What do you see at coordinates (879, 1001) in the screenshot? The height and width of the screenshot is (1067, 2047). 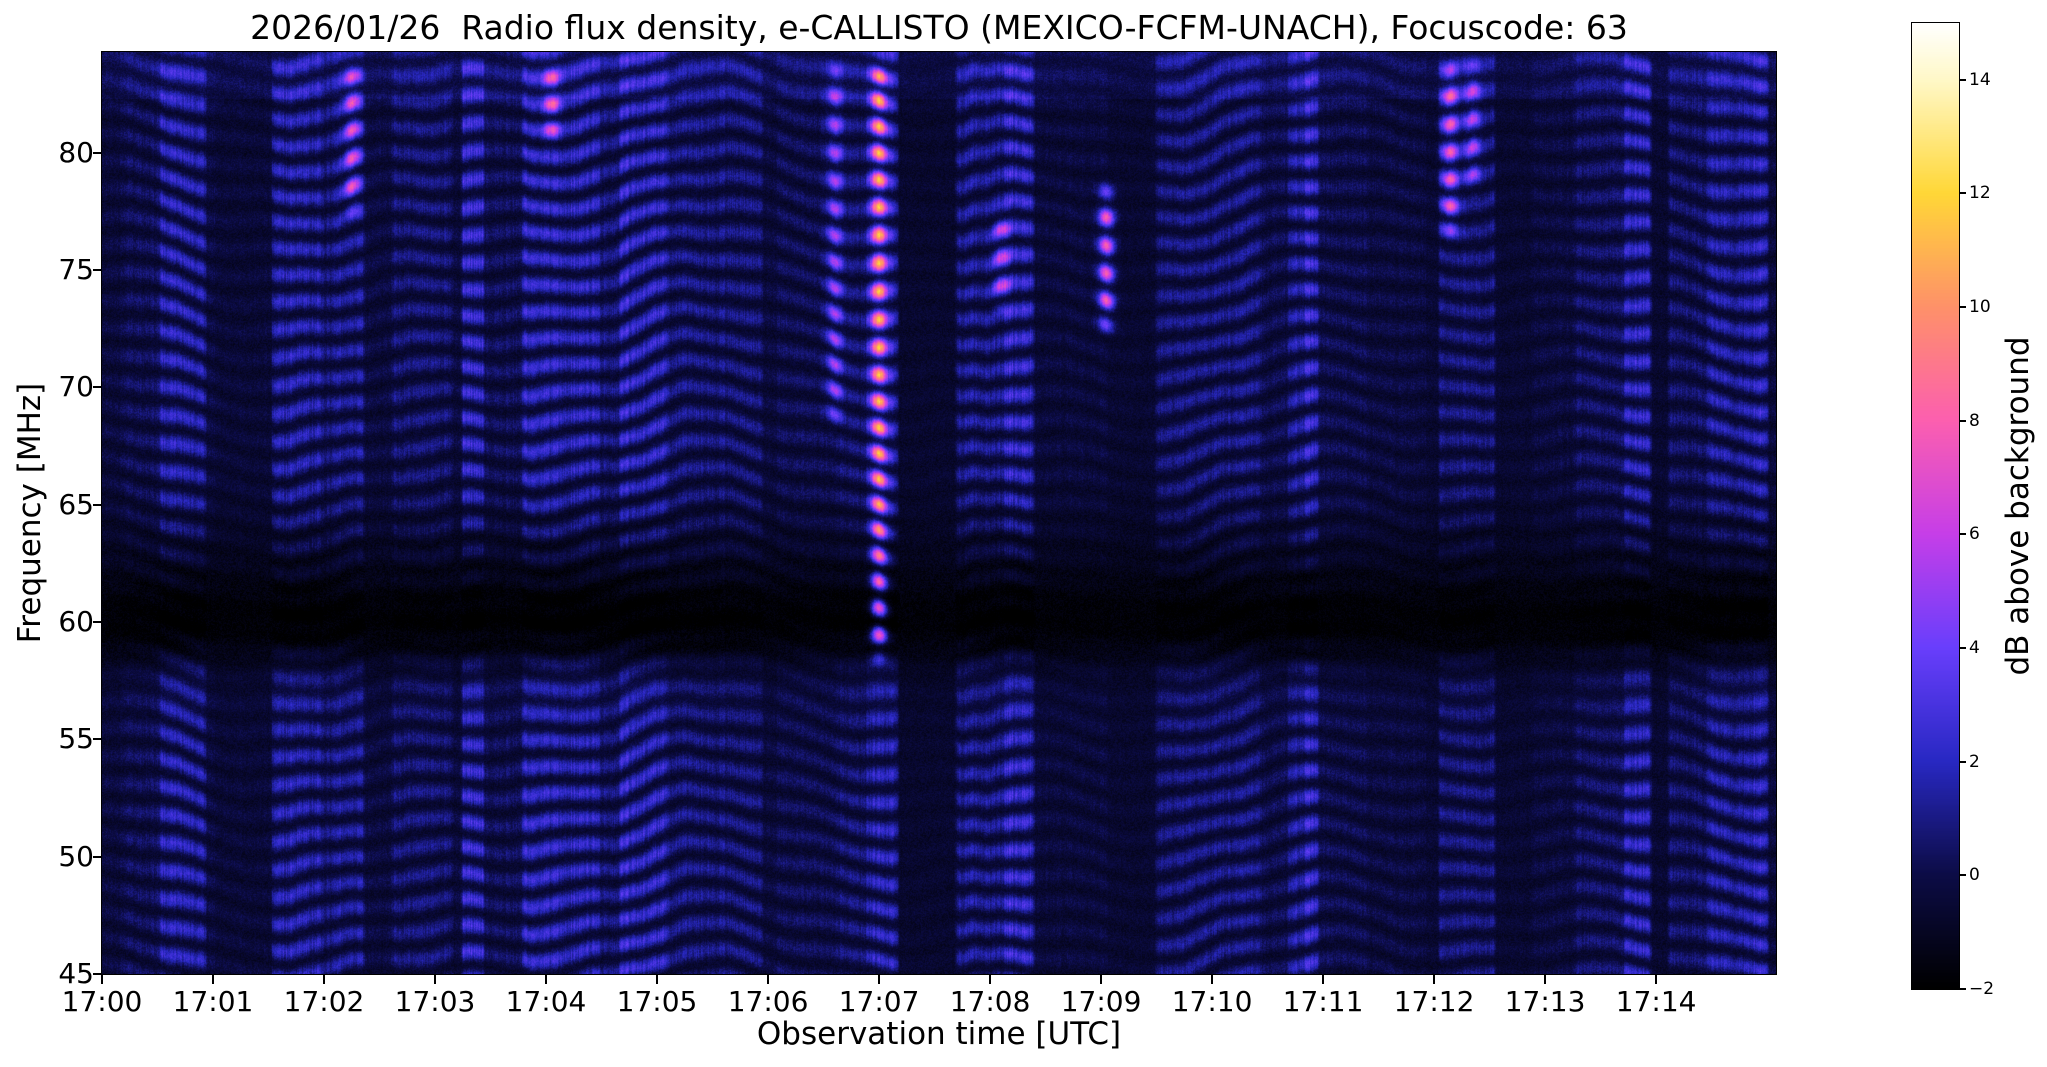 I see `x-tick-label: 17:07` at bounding box center [879, 1001].